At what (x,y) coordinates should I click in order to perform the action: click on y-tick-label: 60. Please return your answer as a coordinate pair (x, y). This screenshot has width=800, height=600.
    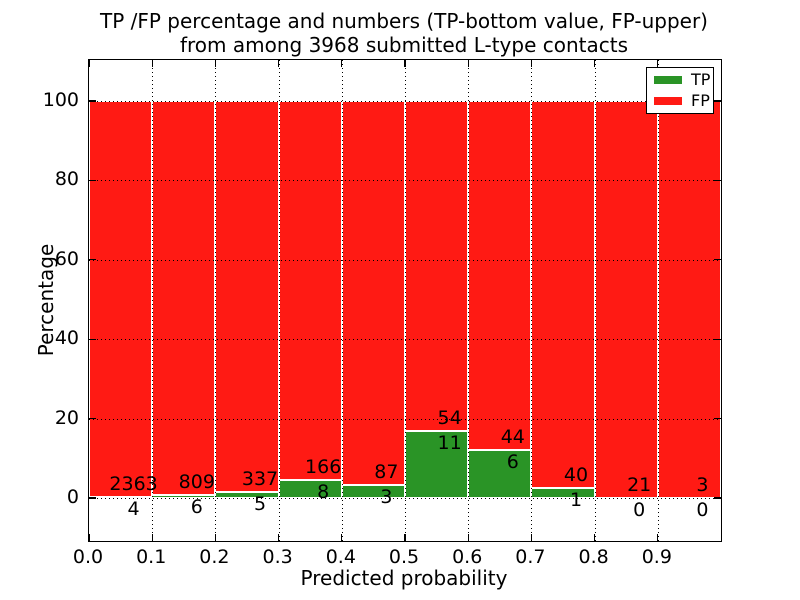
    Looking at the image, I should click on (66, 258).